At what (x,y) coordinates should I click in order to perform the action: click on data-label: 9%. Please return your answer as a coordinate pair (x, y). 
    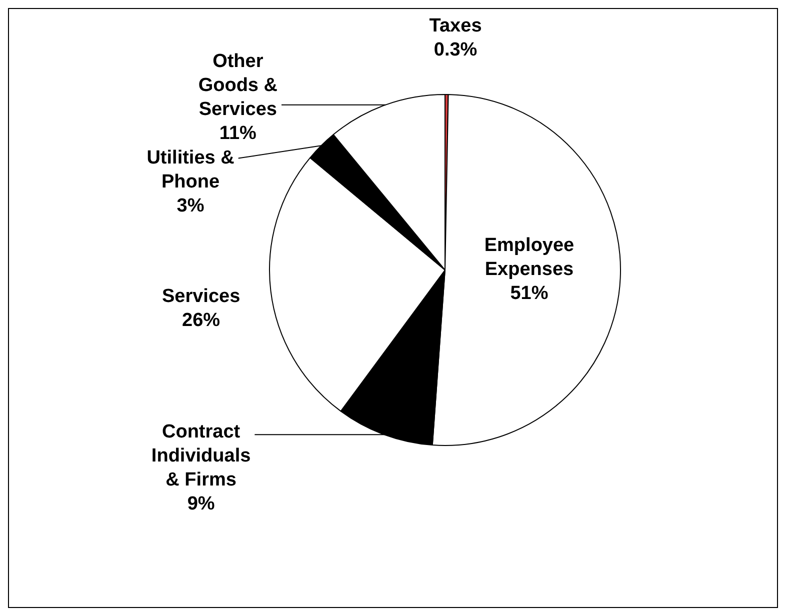
    Looking at the image, I should click on (201, 504).